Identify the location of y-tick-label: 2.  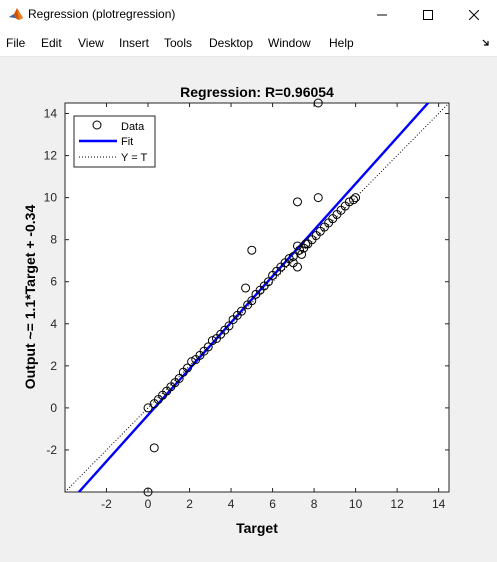
(53, 366).